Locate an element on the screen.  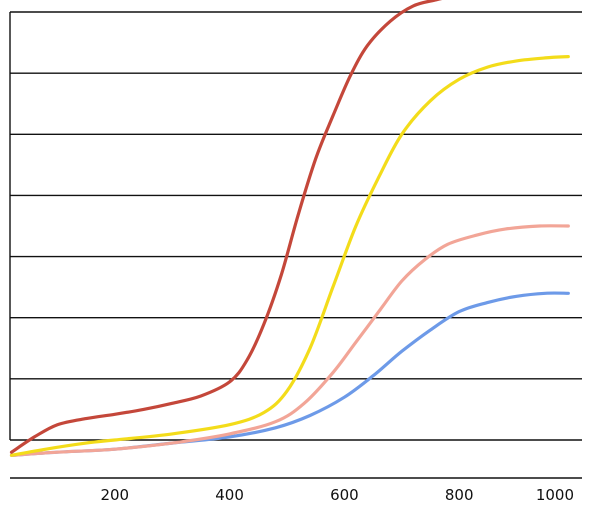
x-tick-label-400: 400 is located at coordinates (229, 495).